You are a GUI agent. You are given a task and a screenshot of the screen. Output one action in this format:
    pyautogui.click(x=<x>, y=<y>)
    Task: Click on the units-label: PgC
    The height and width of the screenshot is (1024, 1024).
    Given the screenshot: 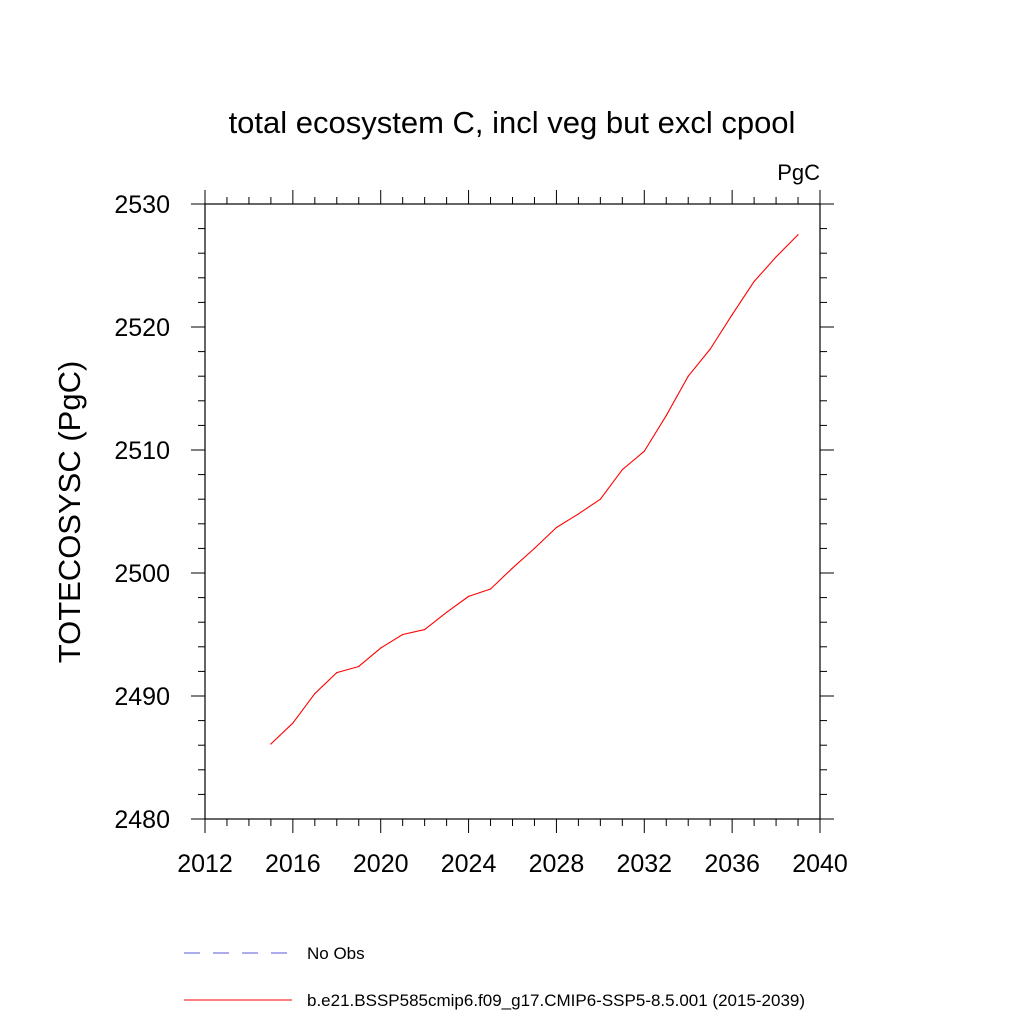 What is the action you would take?
    pyautogui.click(x=798, y=172)
    